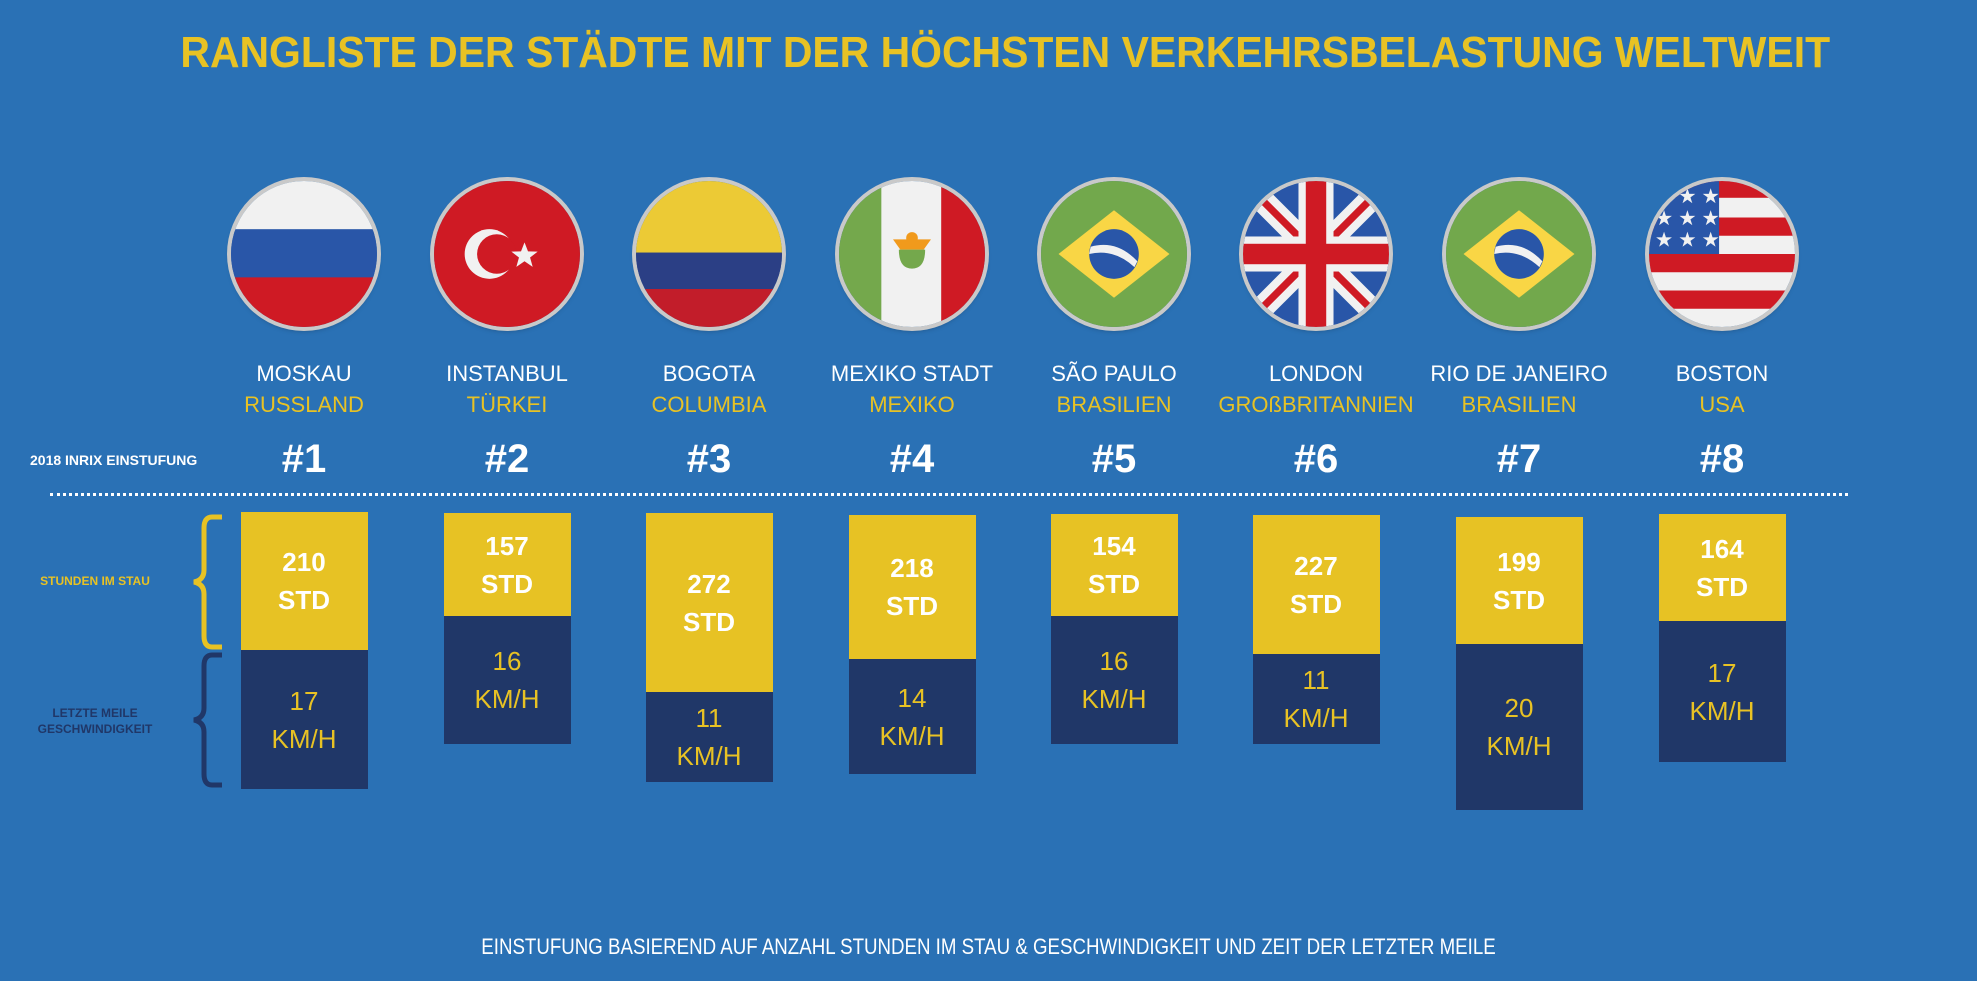 The height and width of the screenshot is (981, 1977). I want to click on country-name: GROßBRITANNIEN, so click(1316, 404).